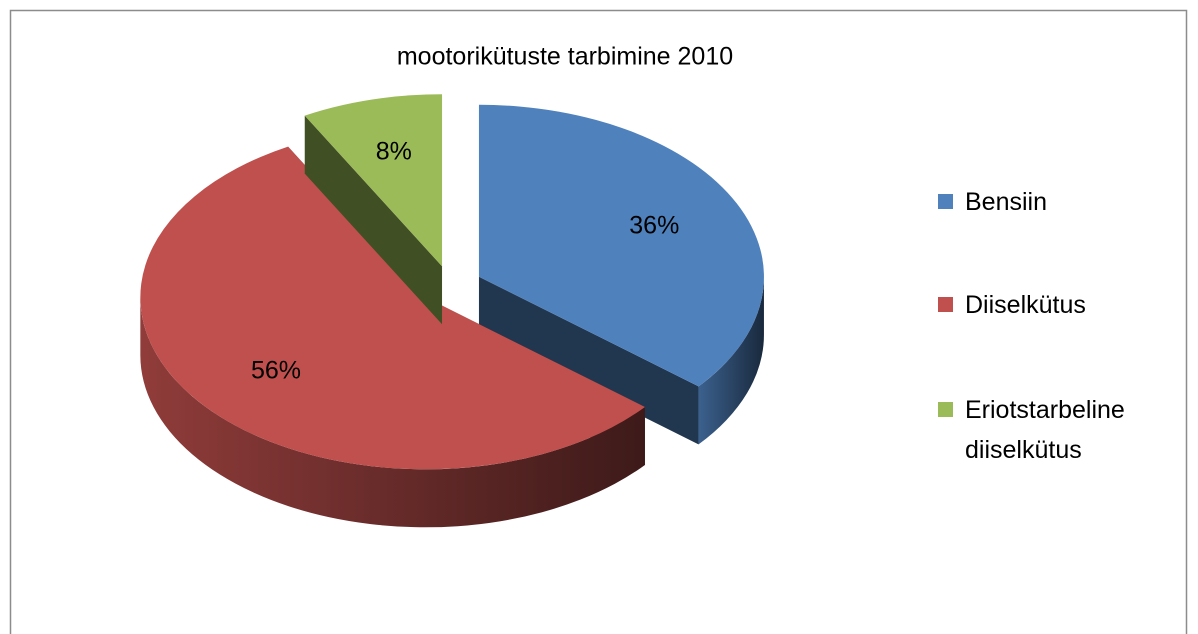 The height and width of the screenshot is (634, 1198). I want to click on legend-label: Eriotstarbeline diiselkütus, so click(1045, 430).